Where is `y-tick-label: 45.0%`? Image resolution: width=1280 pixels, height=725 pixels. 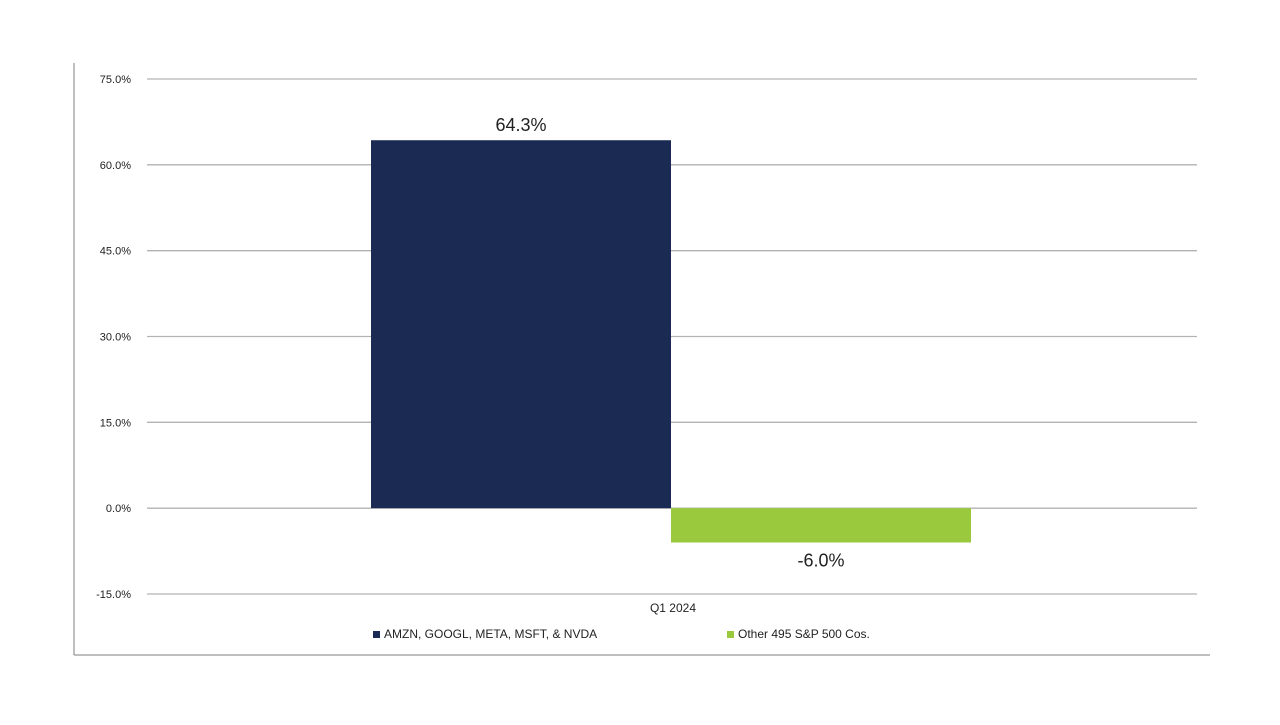
y-tick-label: 45.0% is located at coordinates (115, 252).